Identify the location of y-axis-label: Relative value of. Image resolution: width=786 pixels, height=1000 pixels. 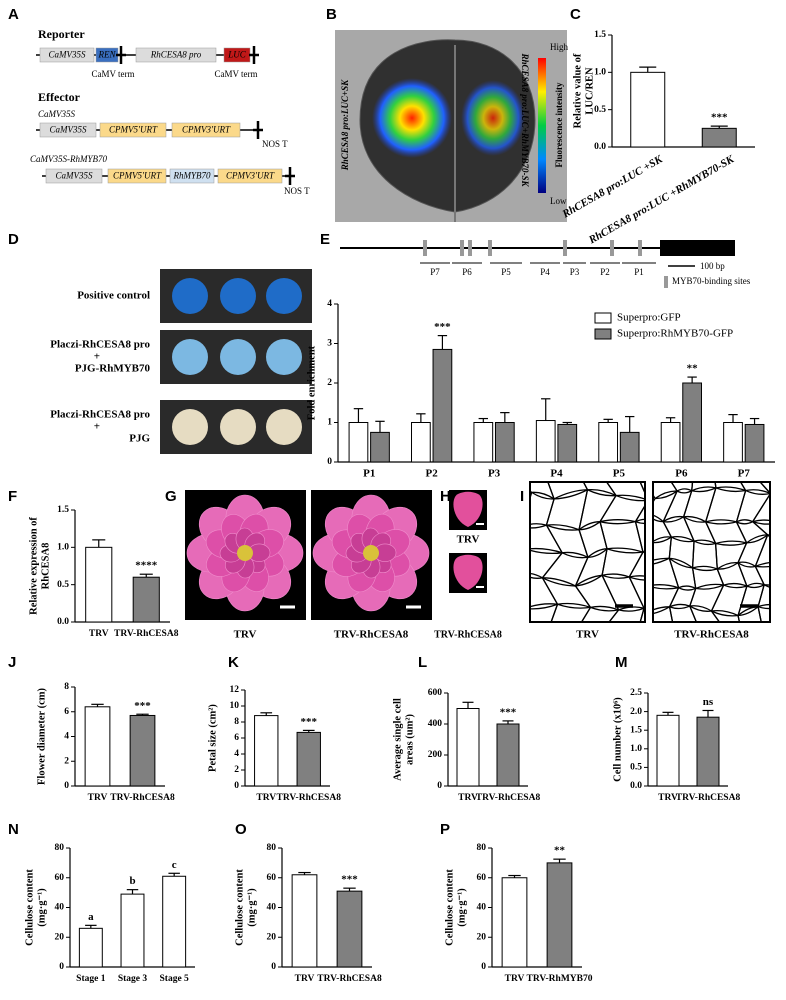
(577, 90).